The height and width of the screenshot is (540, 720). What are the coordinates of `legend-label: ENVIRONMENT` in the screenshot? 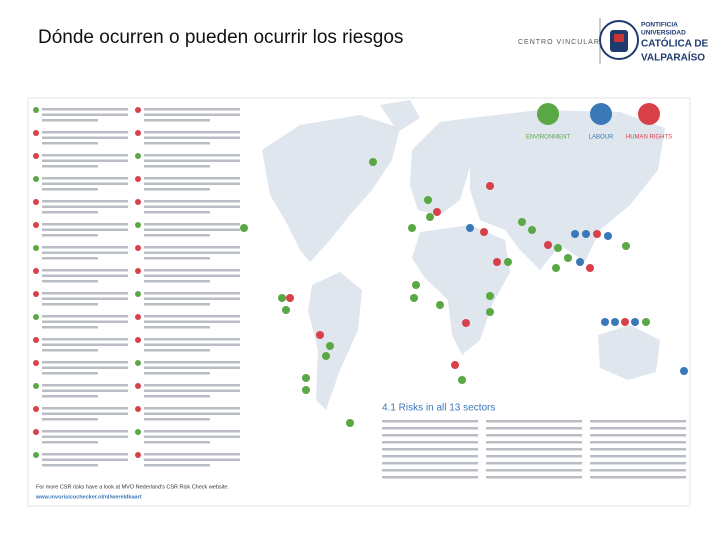 It's located at (548, 138).